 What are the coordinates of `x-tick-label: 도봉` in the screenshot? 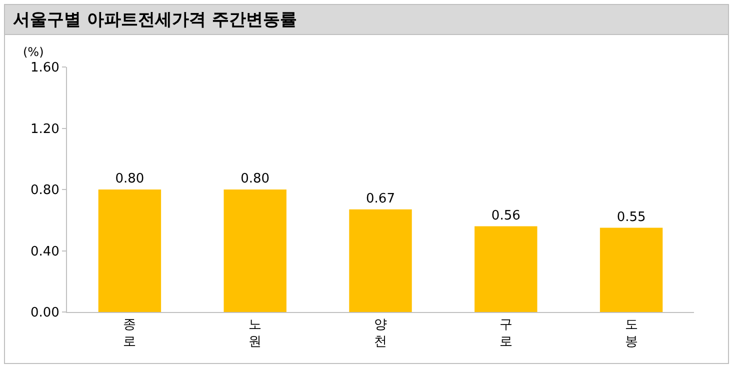 It's located at (631, 334).